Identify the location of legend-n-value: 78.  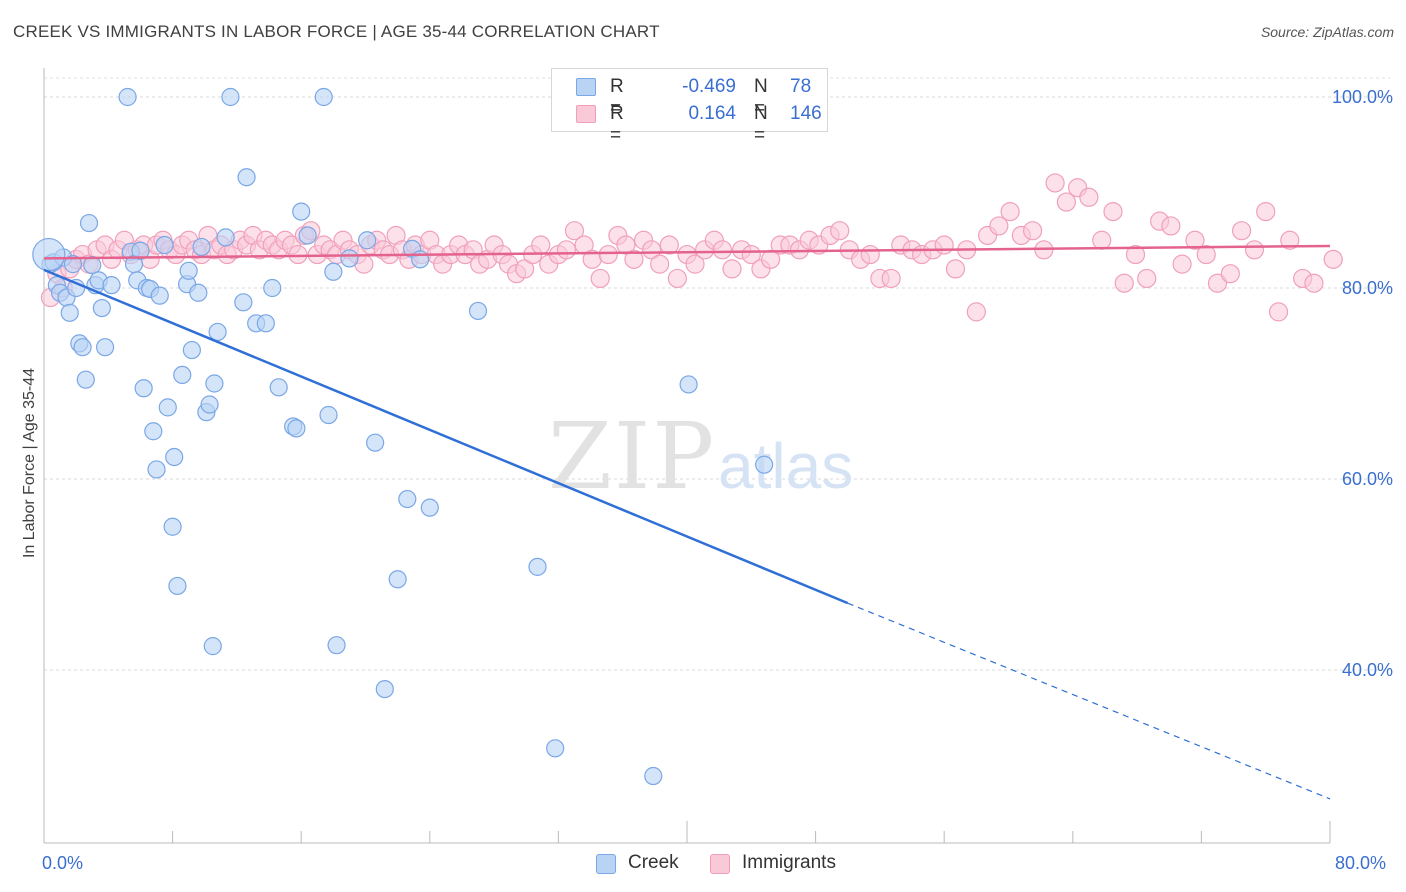
(801, 86).